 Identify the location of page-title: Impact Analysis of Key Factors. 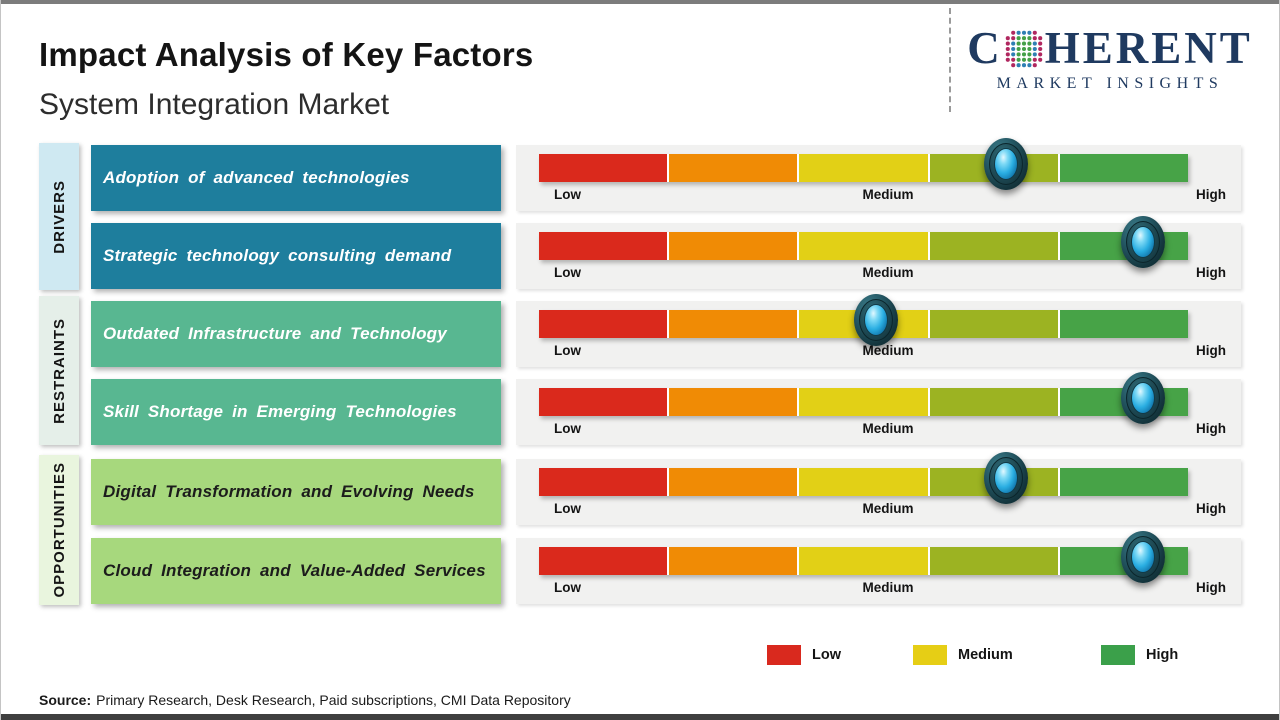
(286, 54).